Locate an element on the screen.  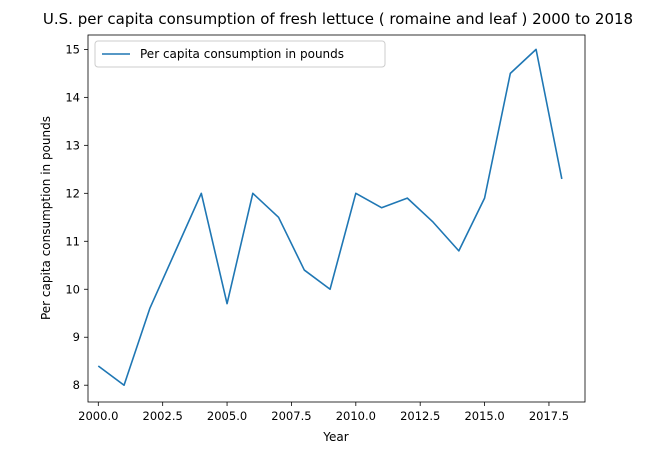
legend: Per capita consumption in pounds is located at coordinates (240, 54).